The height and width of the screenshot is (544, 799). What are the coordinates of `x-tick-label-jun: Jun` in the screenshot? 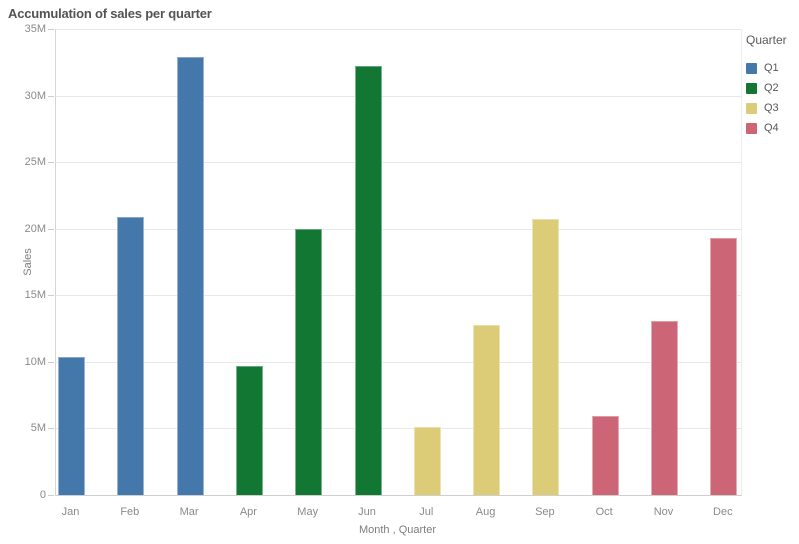 It's located at (367, 512).